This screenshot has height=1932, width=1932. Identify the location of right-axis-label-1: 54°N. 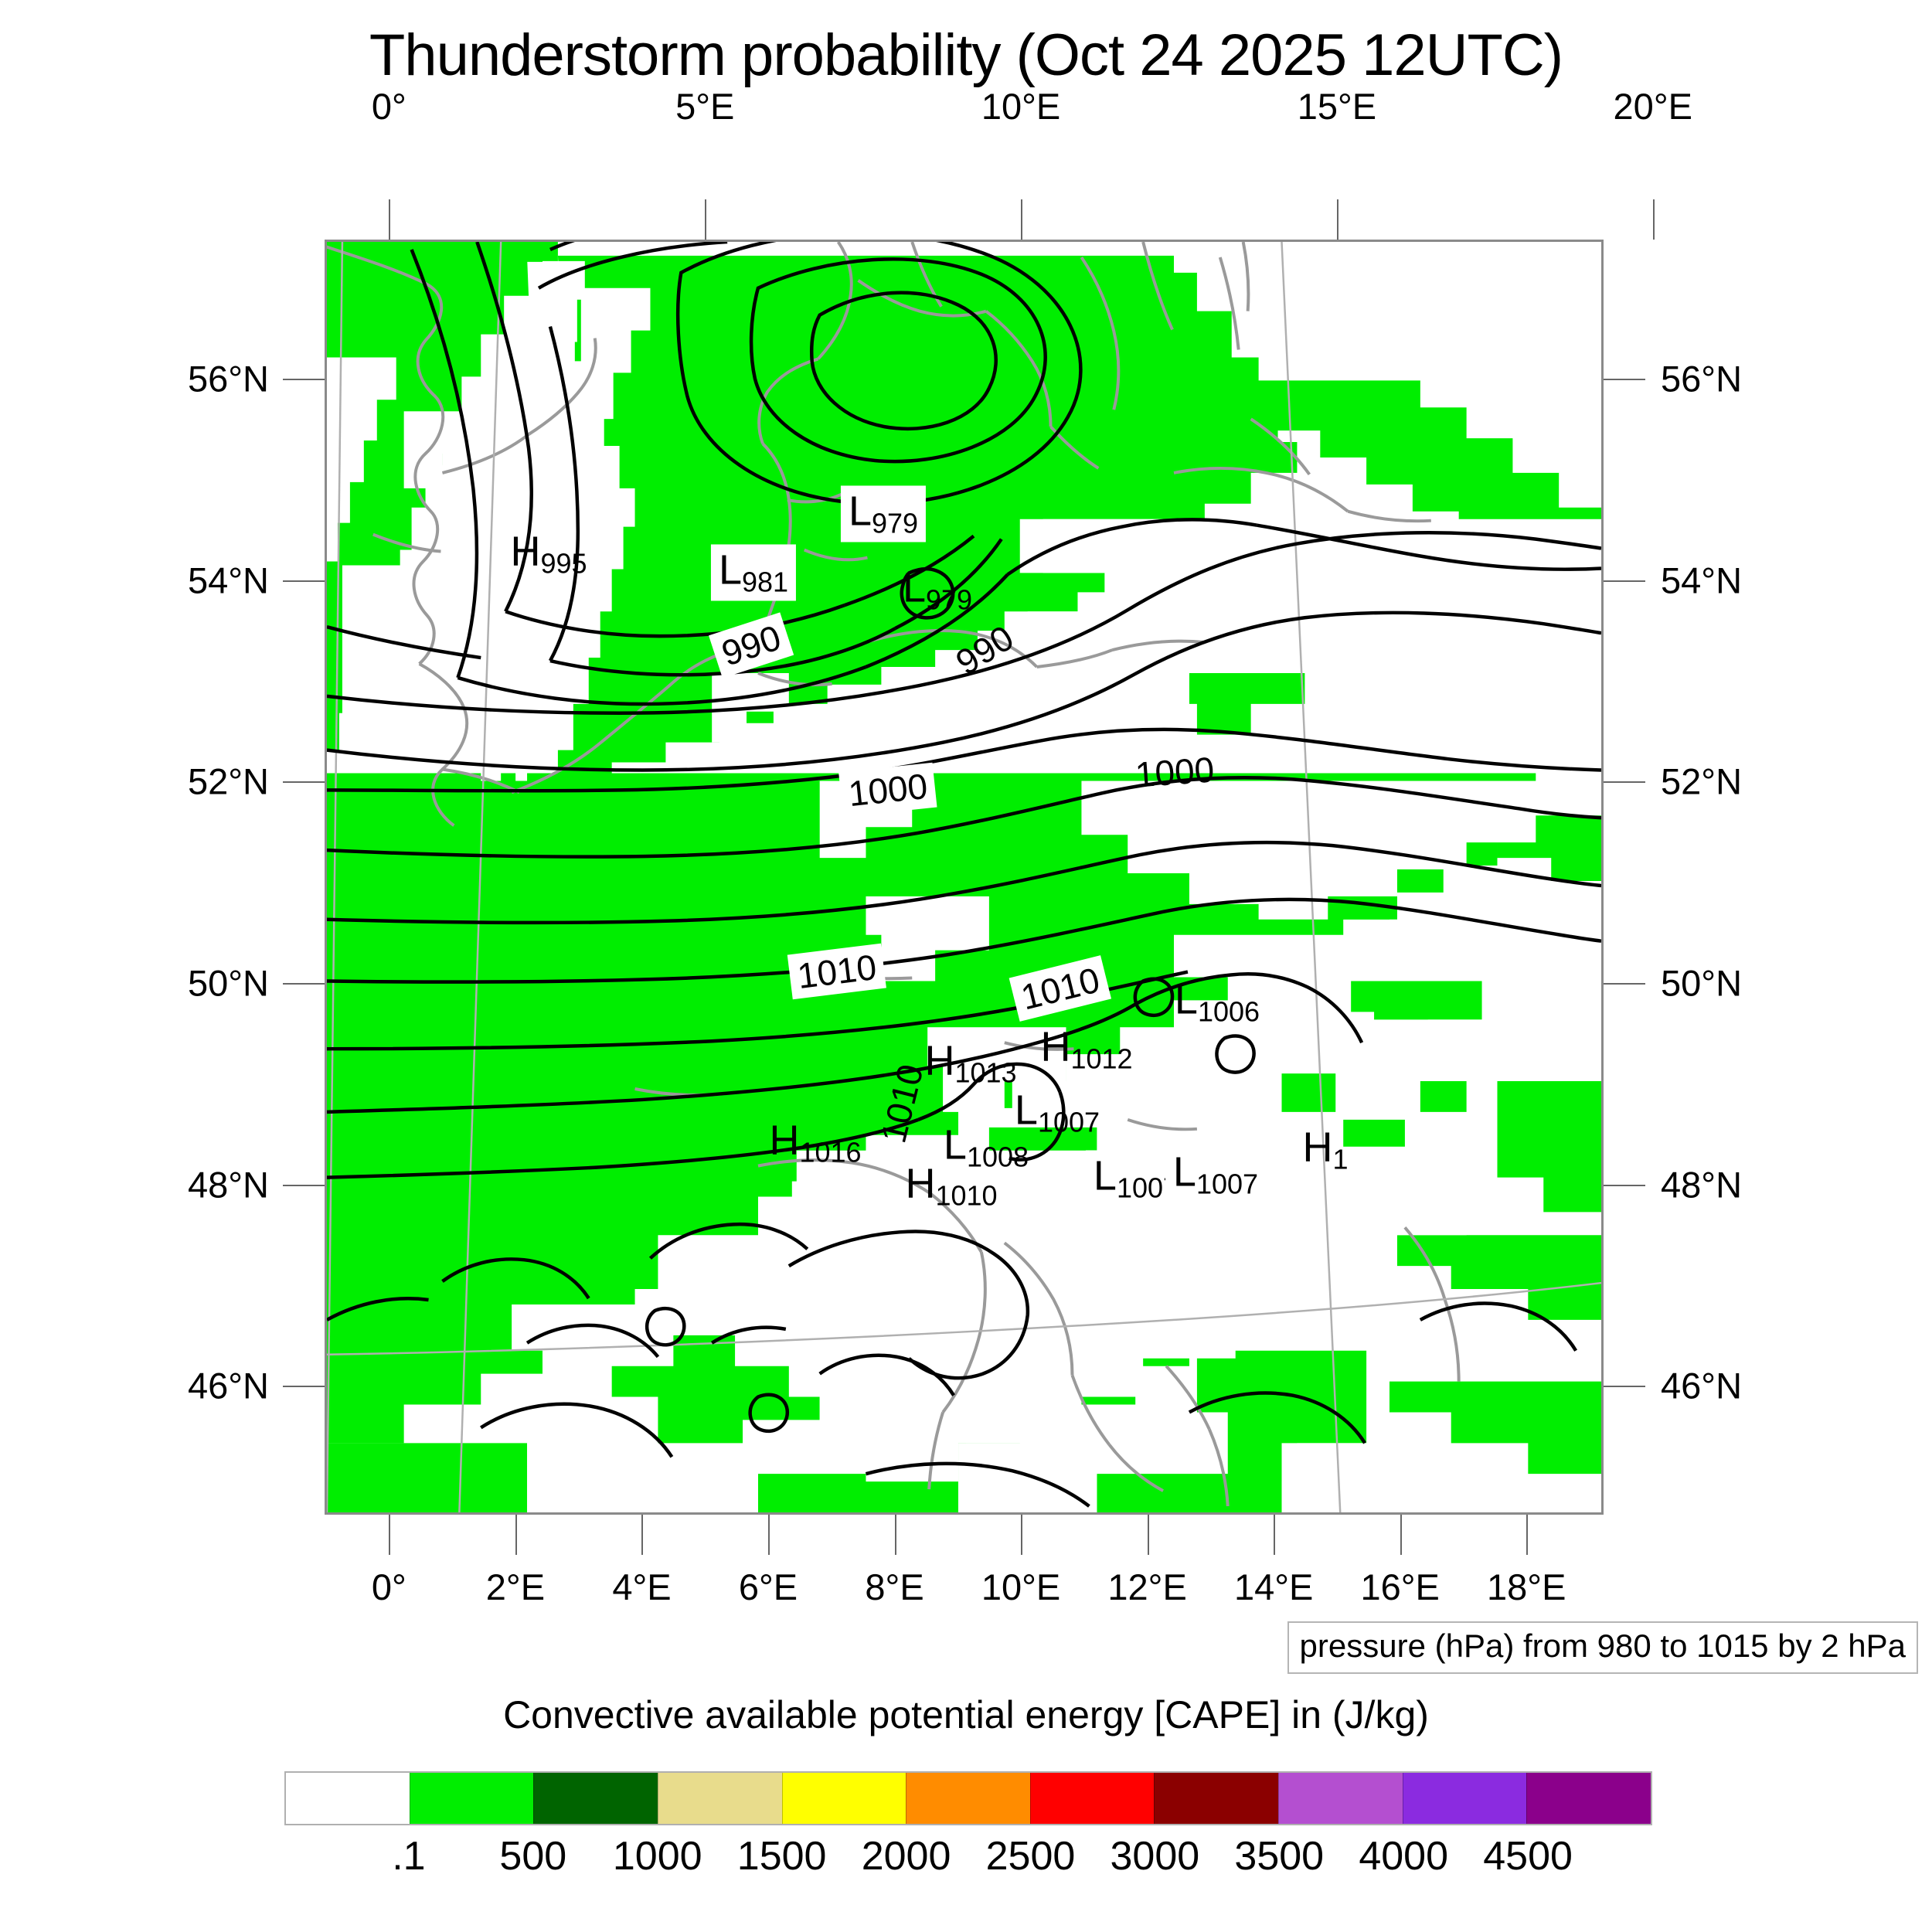
(1702, 581).